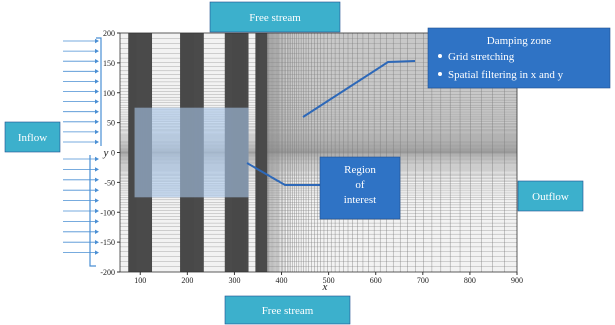 The image size is (615, 325). I want to click on free-stream-top, so click(275, 17).